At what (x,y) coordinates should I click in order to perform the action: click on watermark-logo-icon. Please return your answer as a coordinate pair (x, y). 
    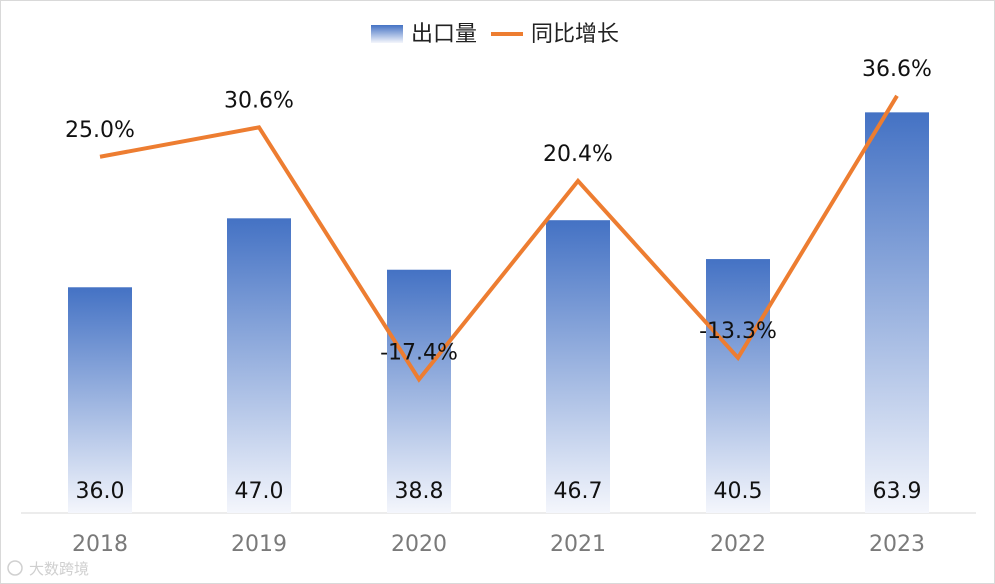
    Looking at the image, I should click on (15, 568).